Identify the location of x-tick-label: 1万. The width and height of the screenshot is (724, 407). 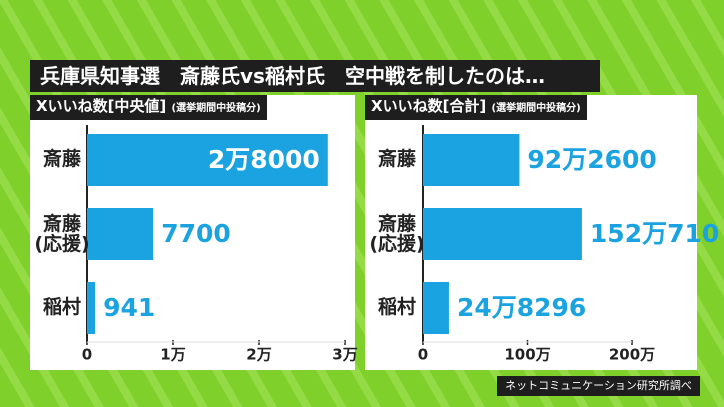
(172, 355).